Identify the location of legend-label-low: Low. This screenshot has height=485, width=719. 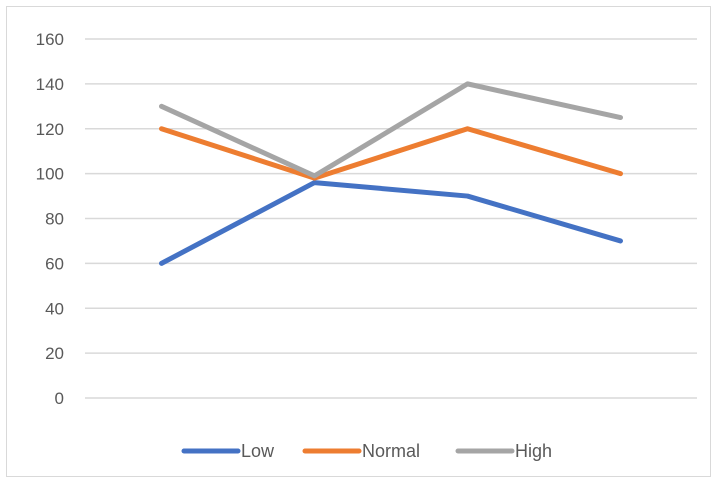
(258, 451).